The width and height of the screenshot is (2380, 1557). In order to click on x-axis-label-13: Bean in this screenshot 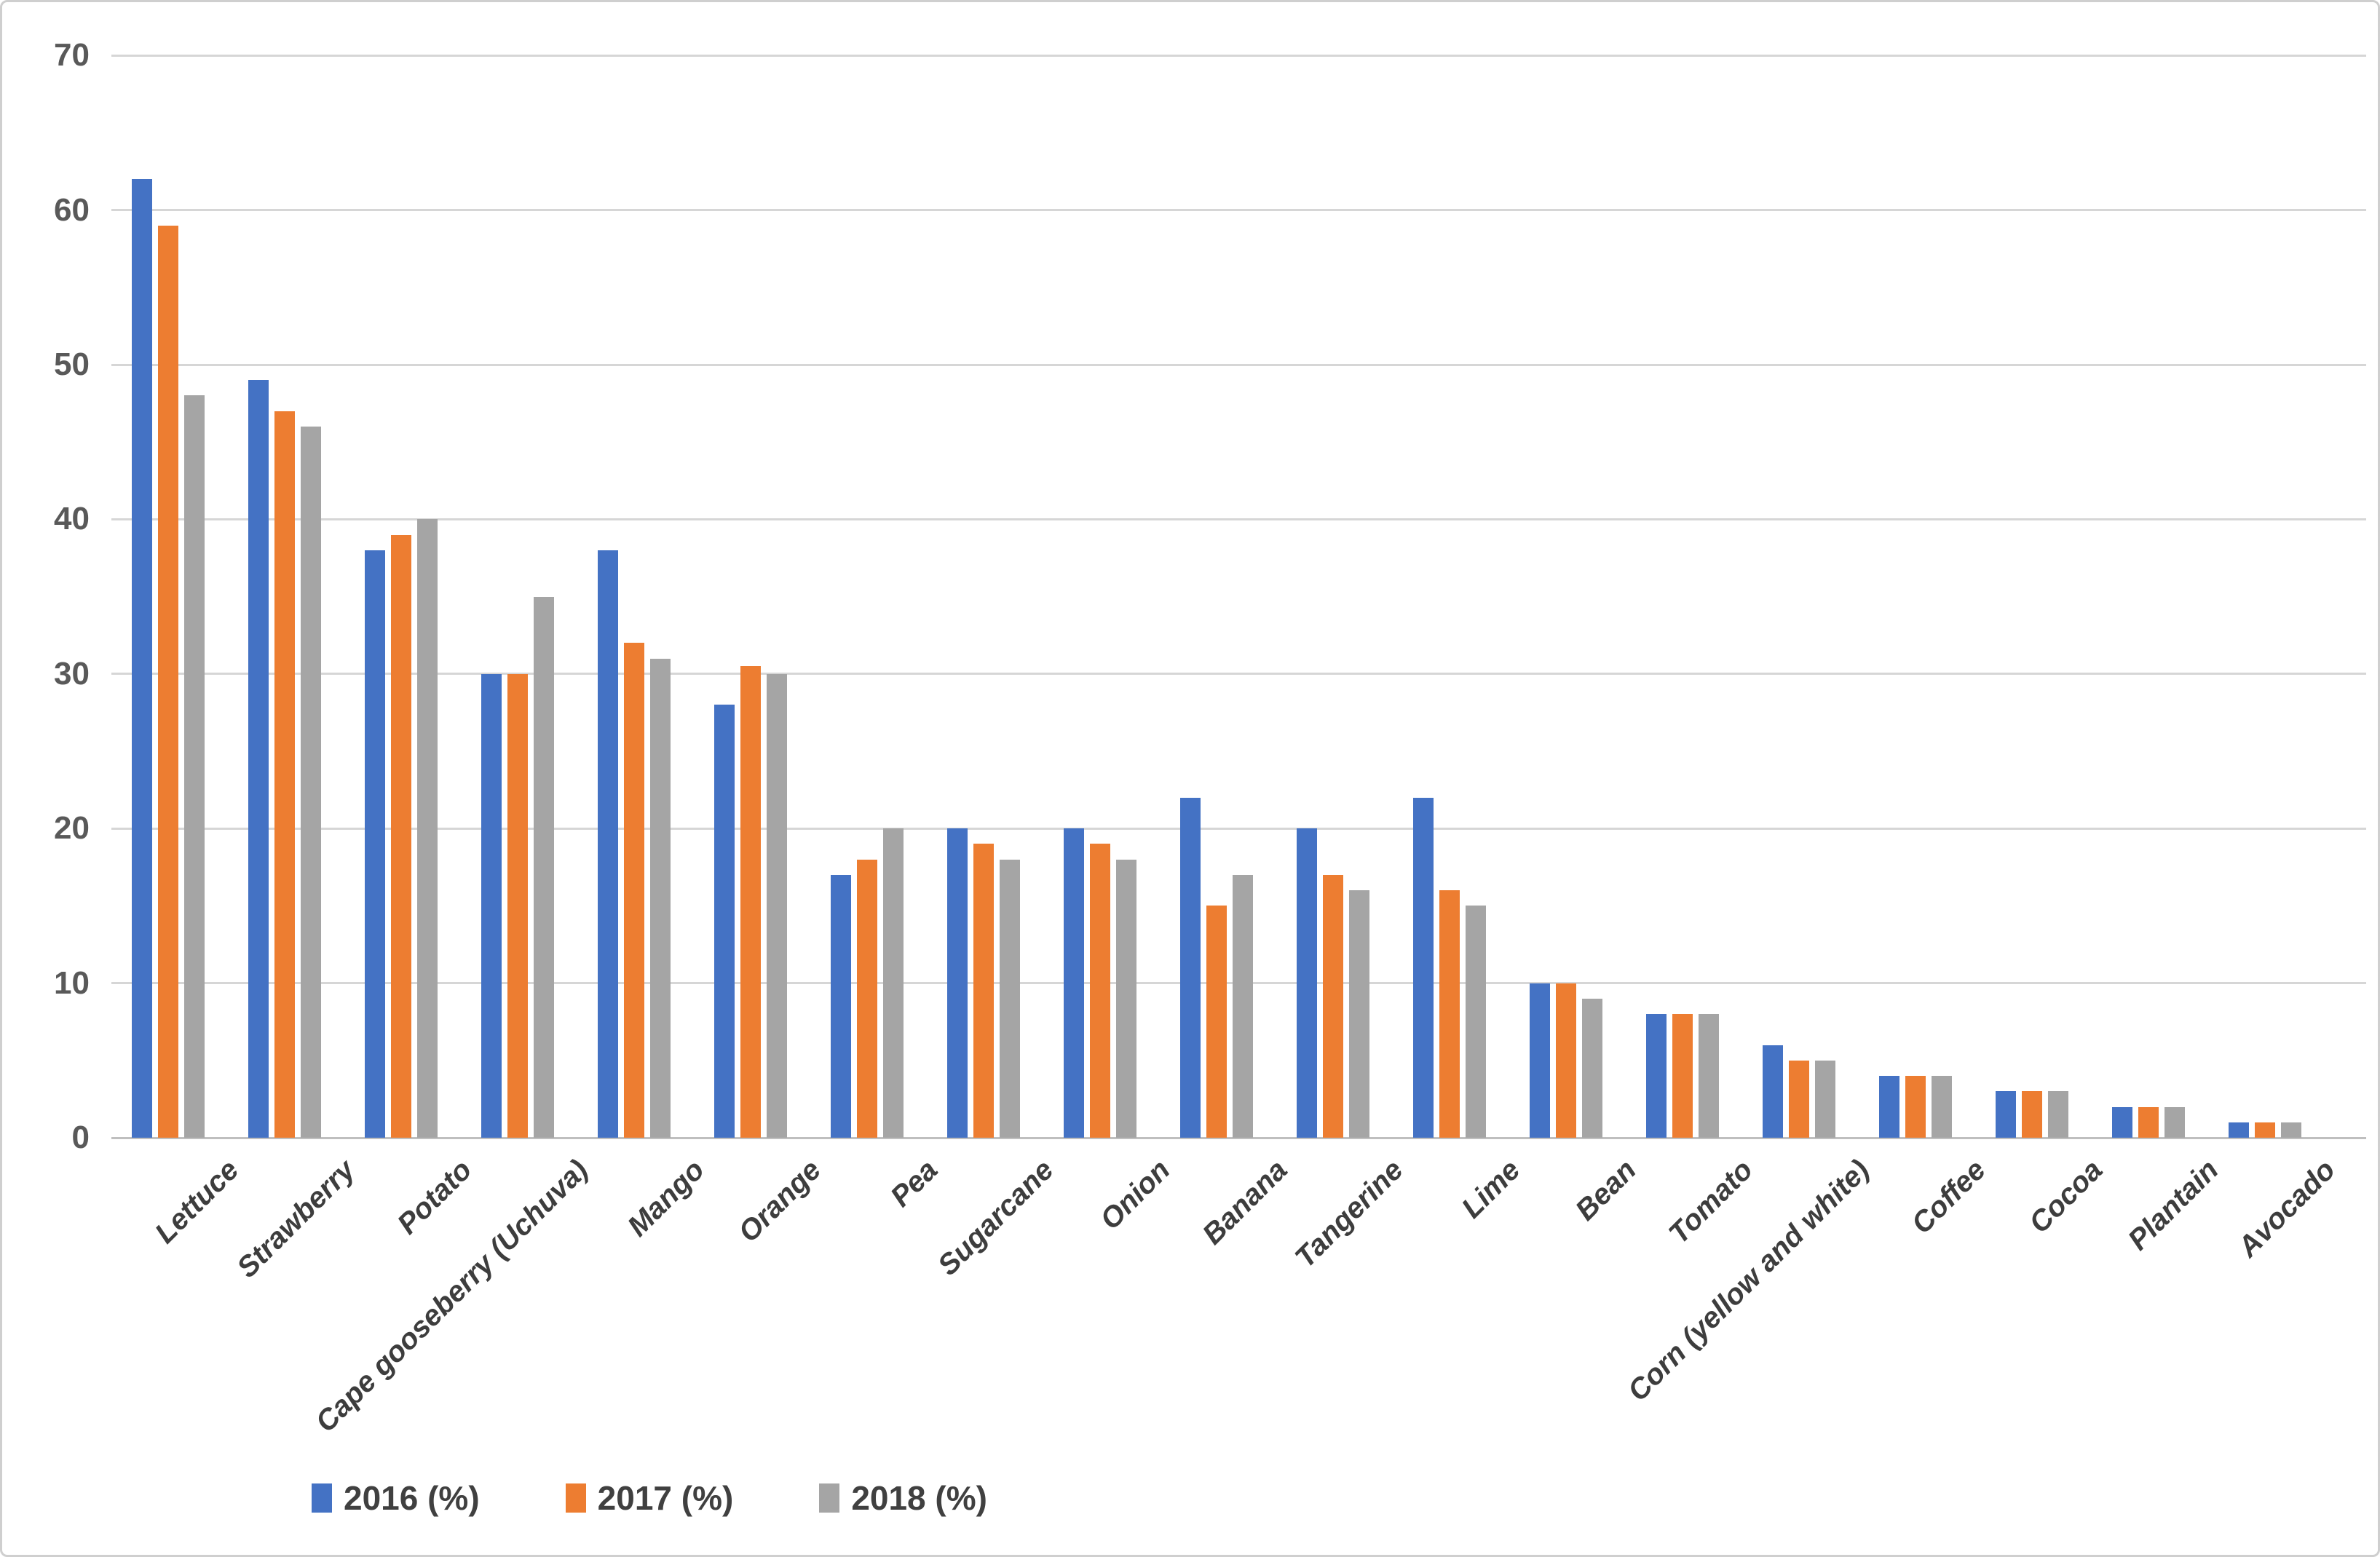, I will do `click(1606, 1190)`.